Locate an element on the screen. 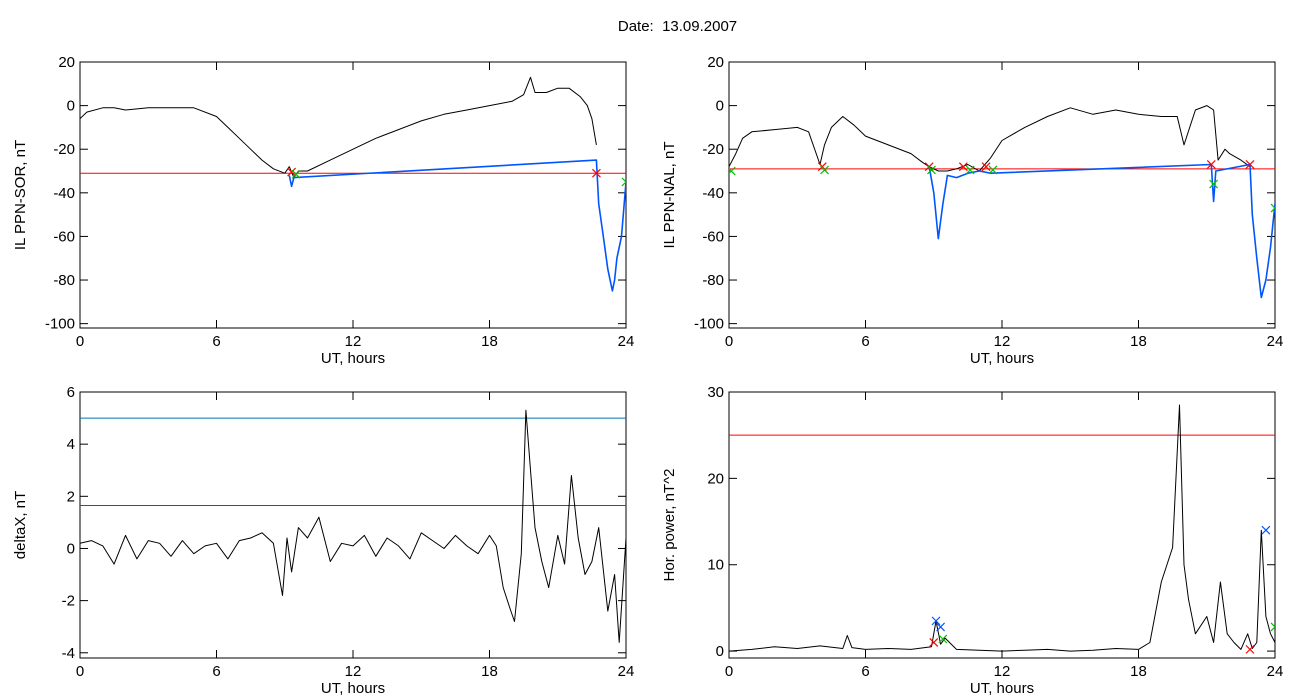  y-axis-title: Hor. power, nT^2 is located at coordinates (669, 525).